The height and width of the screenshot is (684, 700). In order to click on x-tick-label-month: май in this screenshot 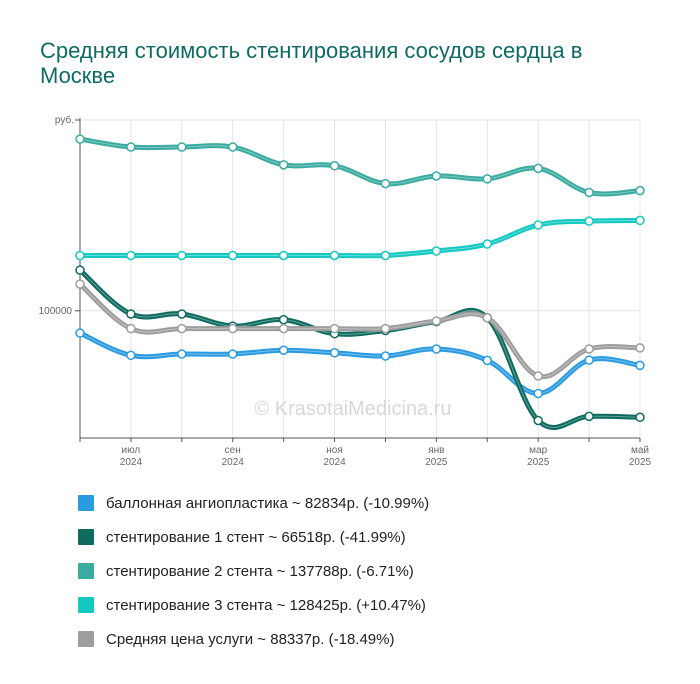, I will do `click(640, 450)`.